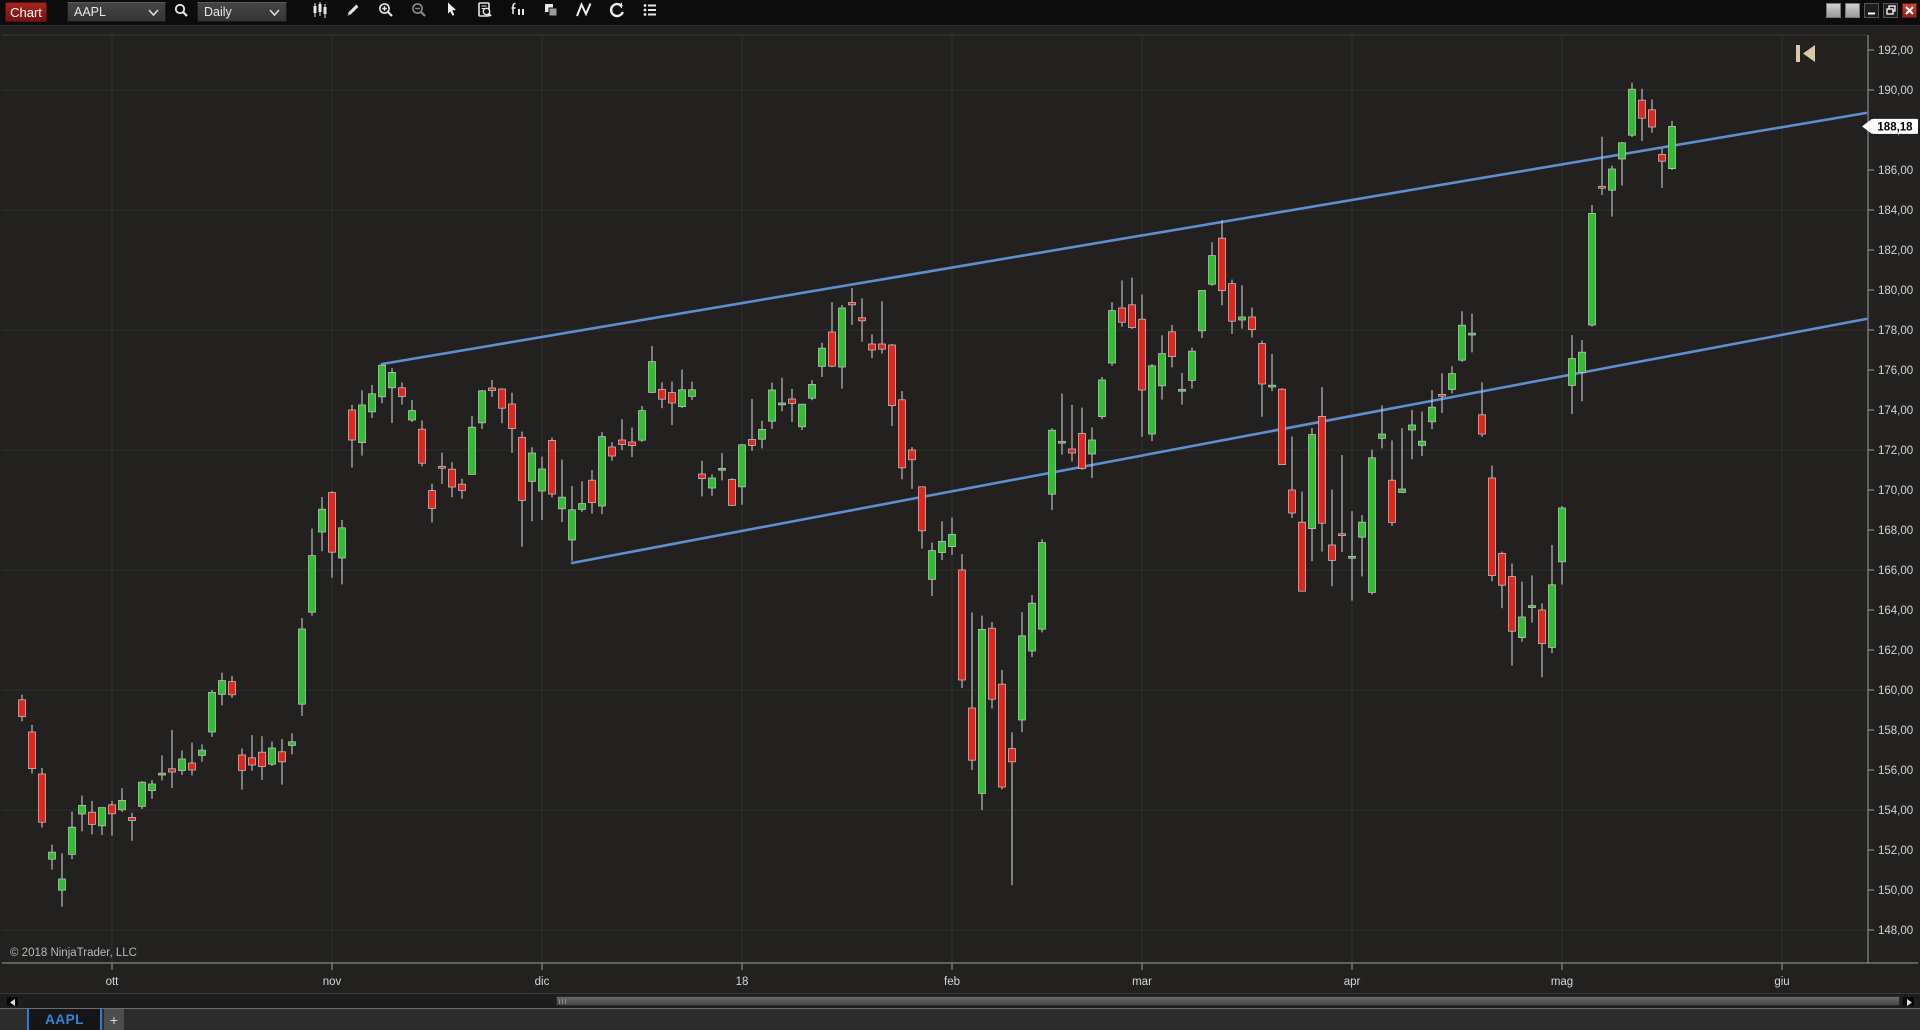  Describe the element at coordinates (650, 12) in the screenshot. I see `properties-button` at that location.